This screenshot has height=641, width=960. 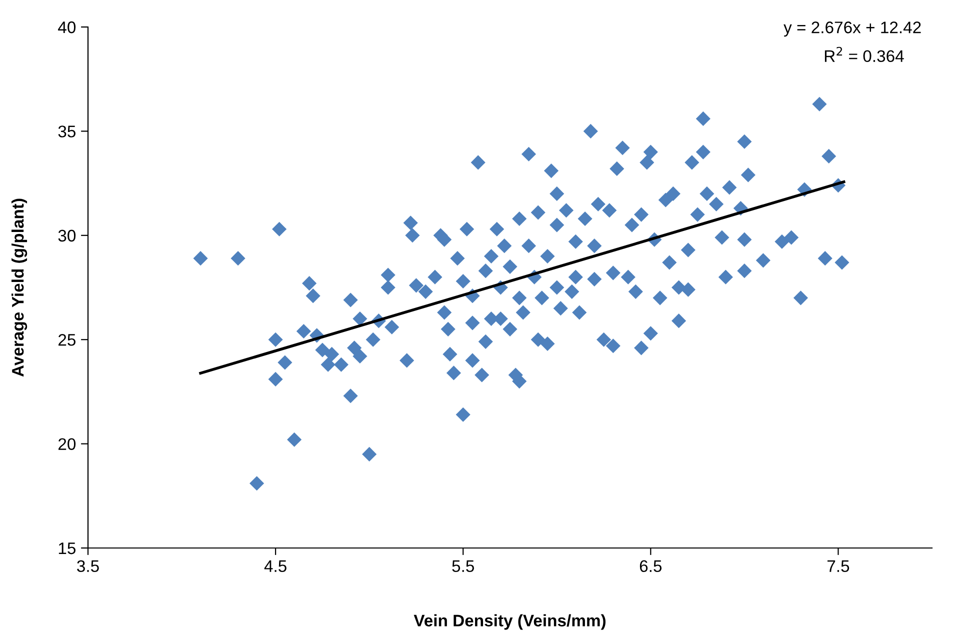 What do you see at coordinates (838, 566) in the screenshot?
I see `x-tick-label: 7.5` at bounding box center [838, 566].